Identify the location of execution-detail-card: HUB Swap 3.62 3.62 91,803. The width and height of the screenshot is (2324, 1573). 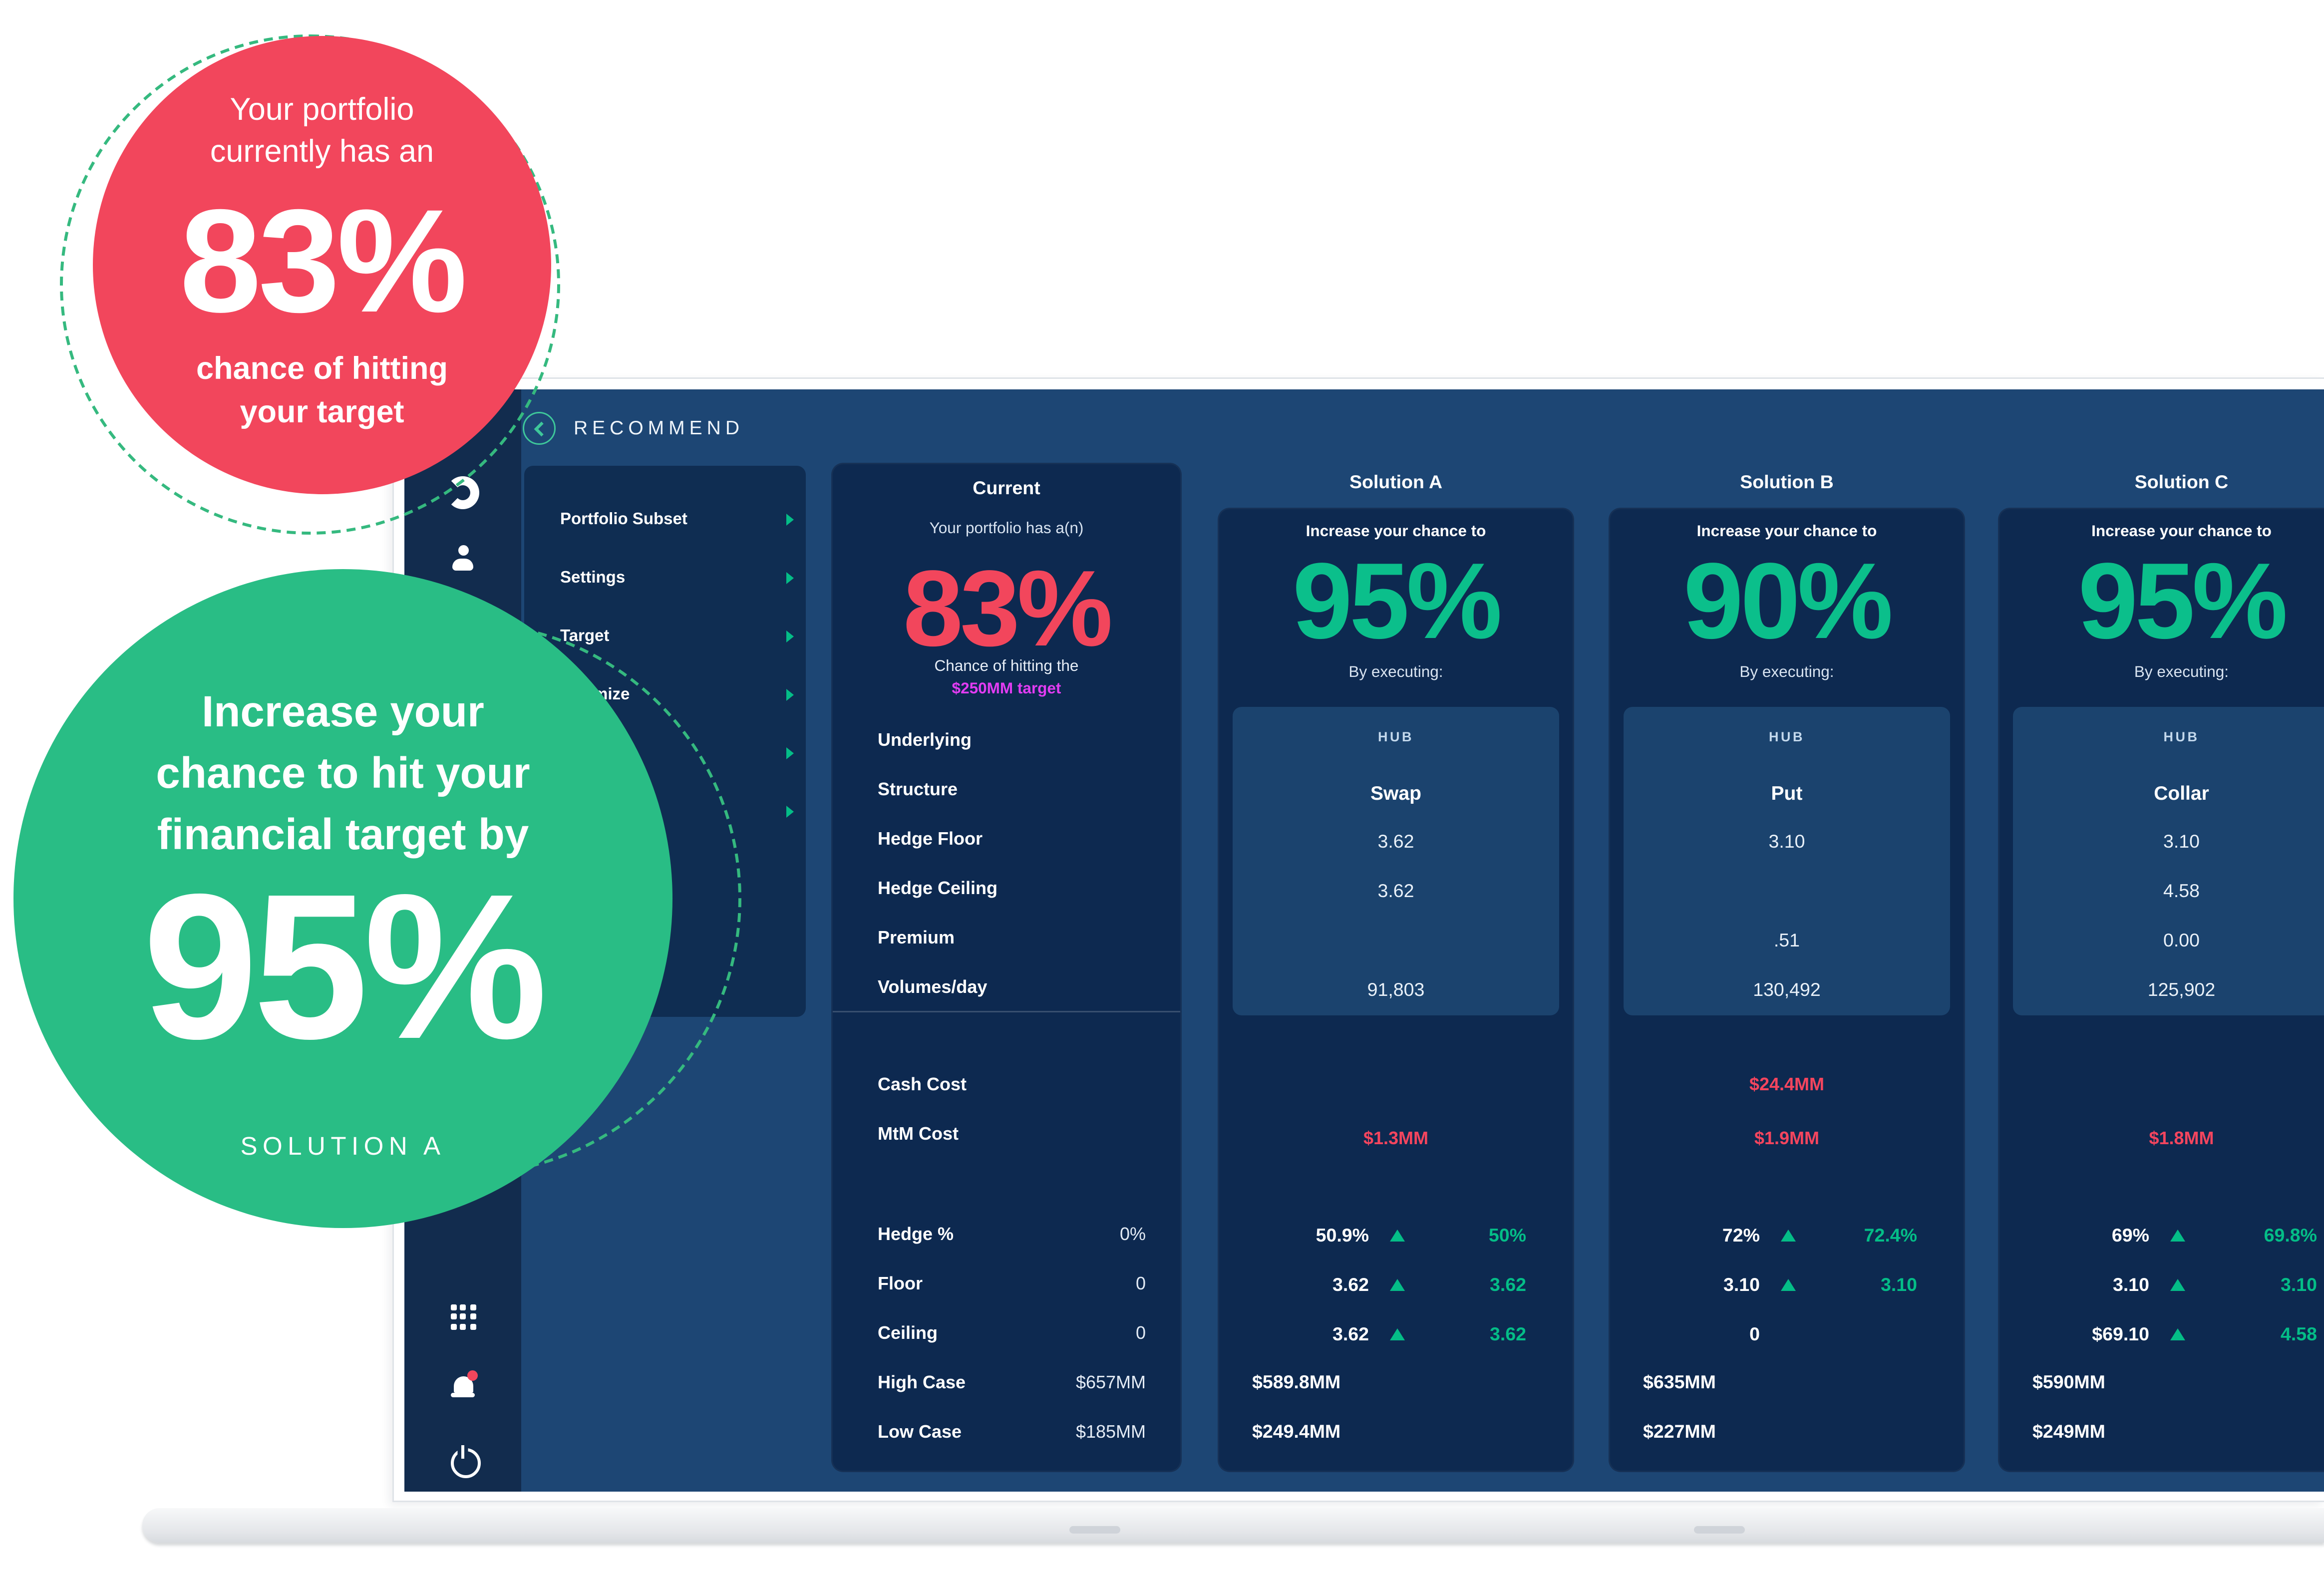
(1396, 861).